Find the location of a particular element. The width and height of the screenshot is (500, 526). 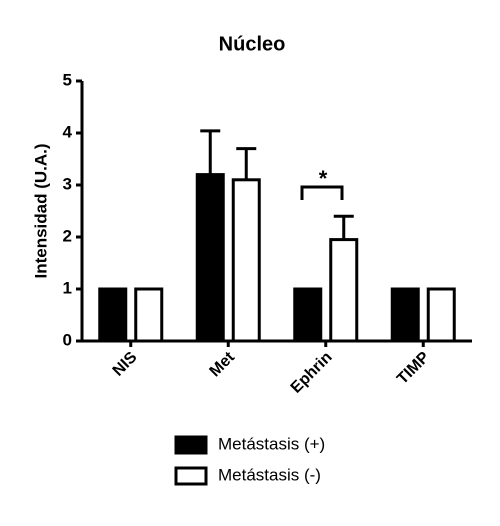

x-tick-label: Ephrin is located at coordinates (312, 373).